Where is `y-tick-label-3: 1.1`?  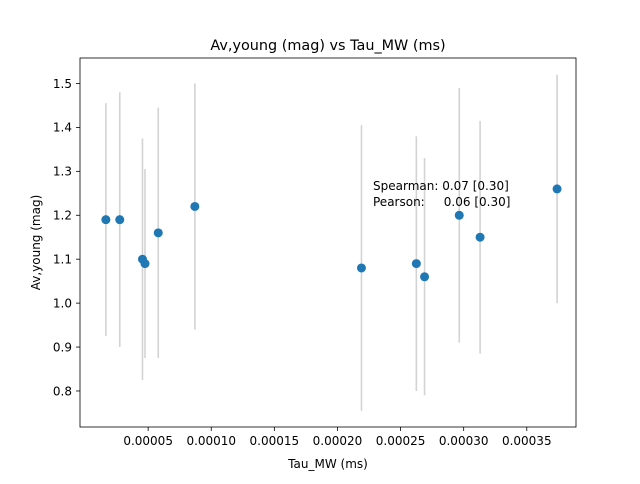
y-tick-label-3: 1.1 is located at coordinates (62, 259).